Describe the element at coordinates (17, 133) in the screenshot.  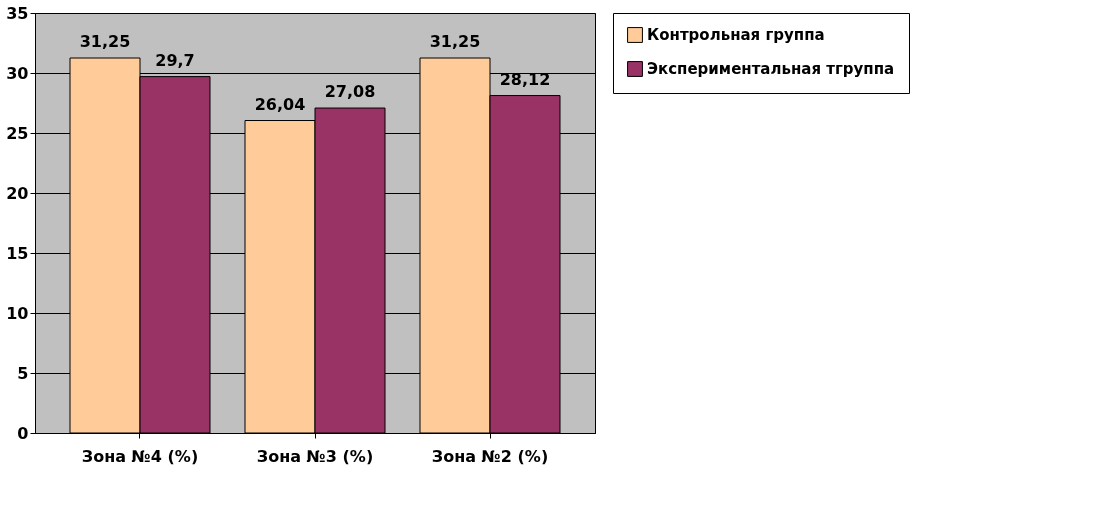
I see `y-tick-label: 25` at that location.